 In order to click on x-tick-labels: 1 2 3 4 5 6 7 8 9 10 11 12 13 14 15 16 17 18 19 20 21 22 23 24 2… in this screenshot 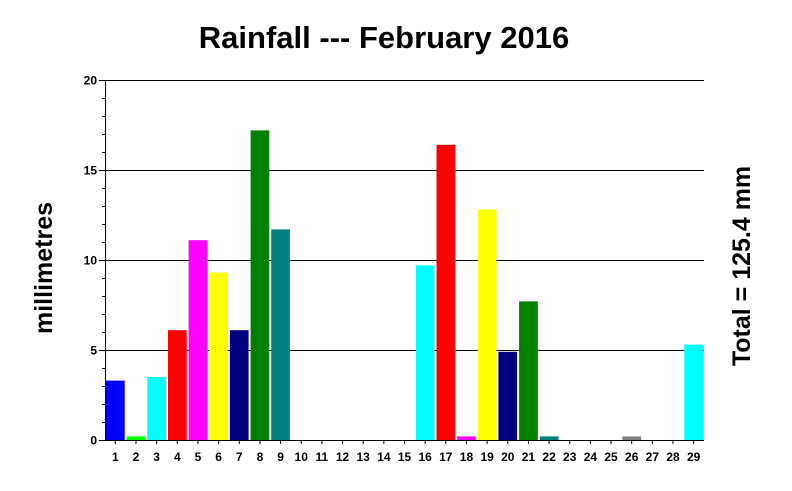, I will do `click(406, 457)`.